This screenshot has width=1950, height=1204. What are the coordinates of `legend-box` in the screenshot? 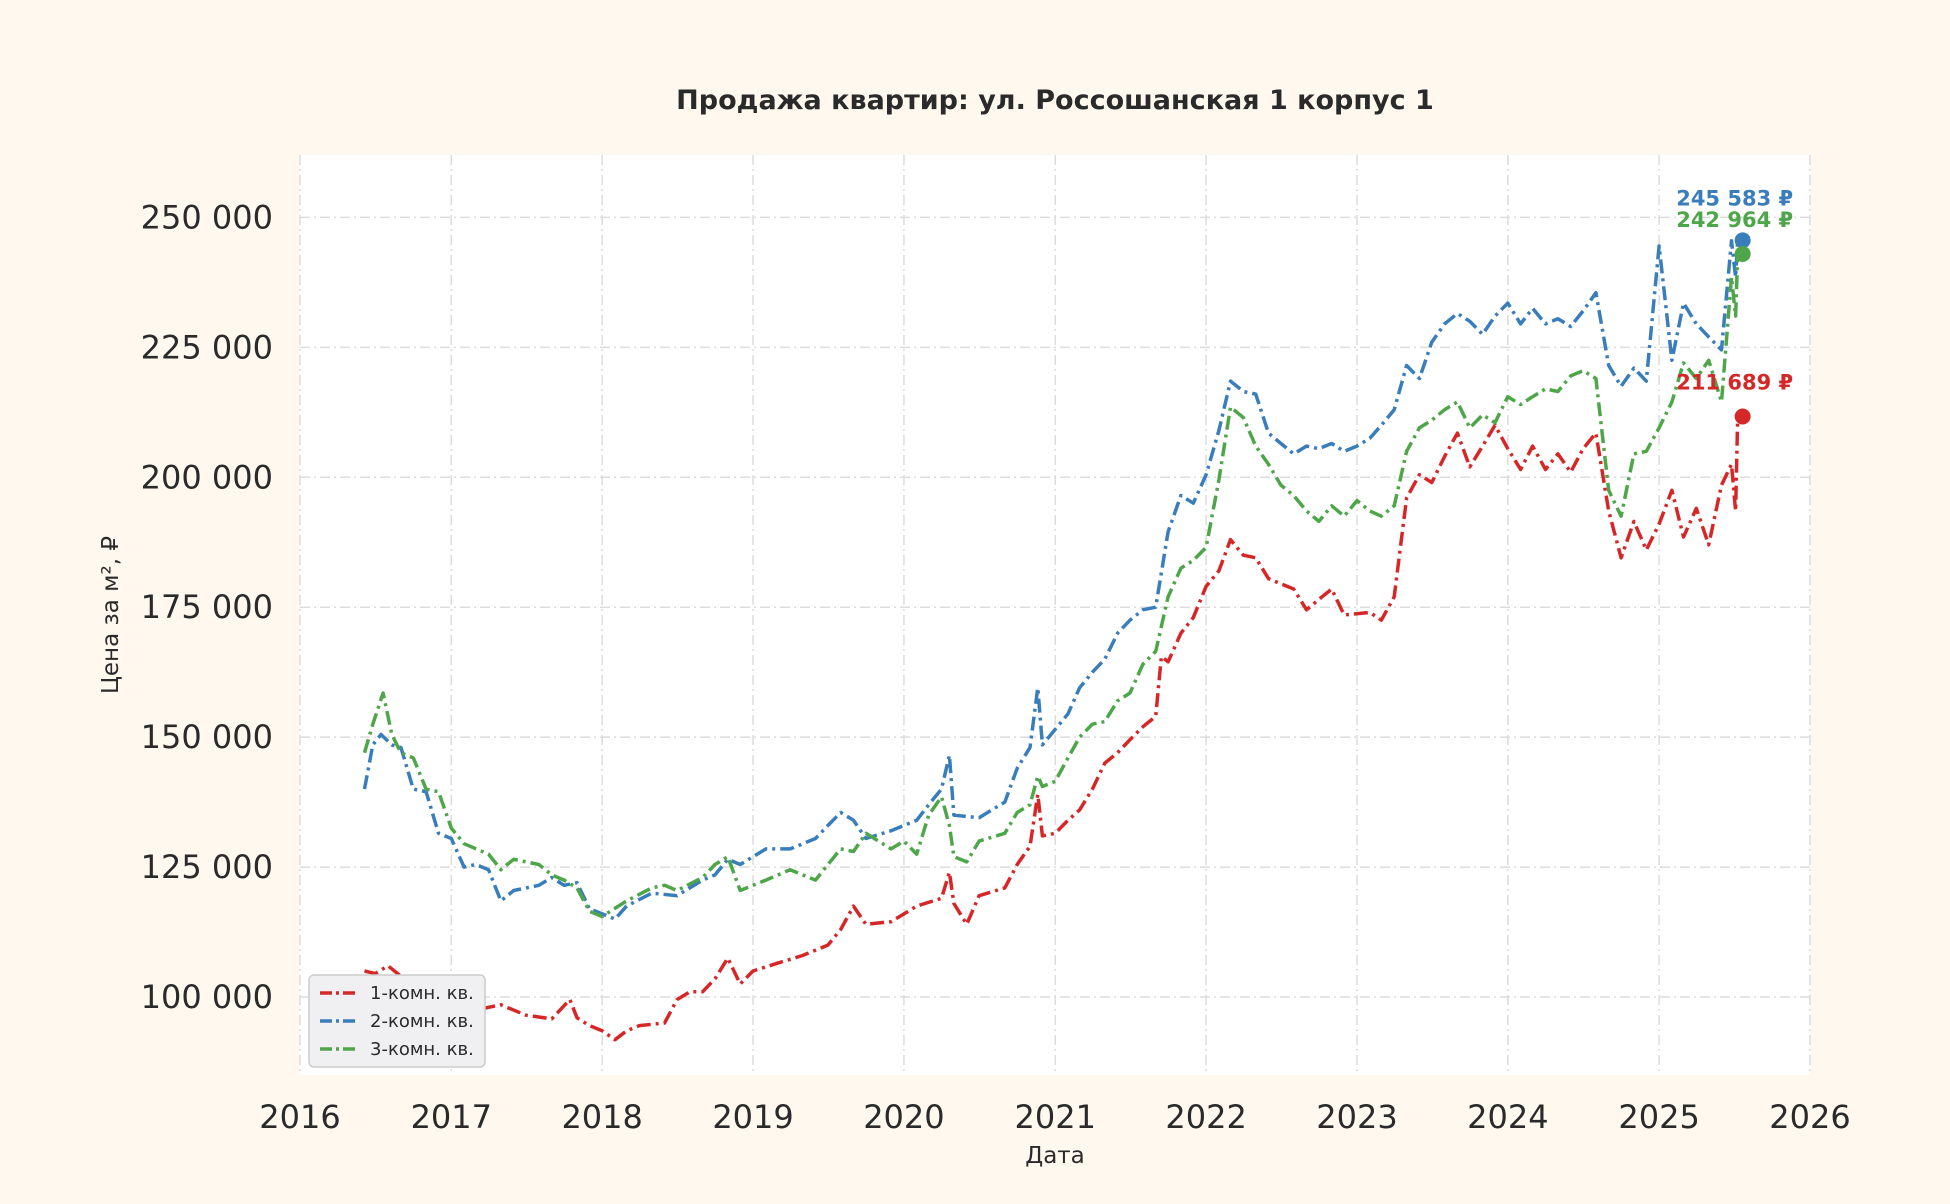 It's located at (397, 1021).